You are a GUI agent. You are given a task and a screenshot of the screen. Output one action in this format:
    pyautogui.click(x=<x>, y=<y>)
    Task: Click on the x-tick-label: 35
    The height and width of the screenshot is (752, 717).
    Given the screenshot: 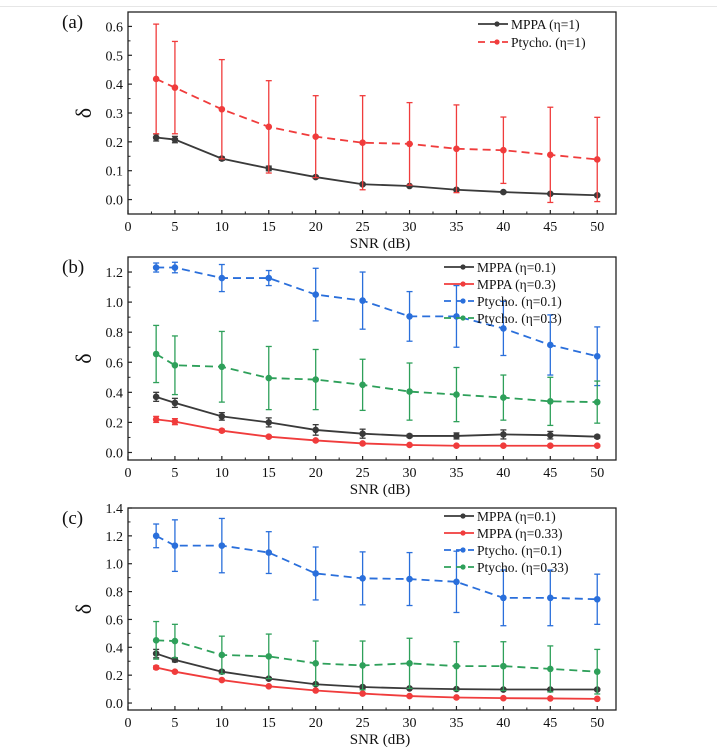 What is the action you would take?
    pyautogui.click(x=456, y=473)
    